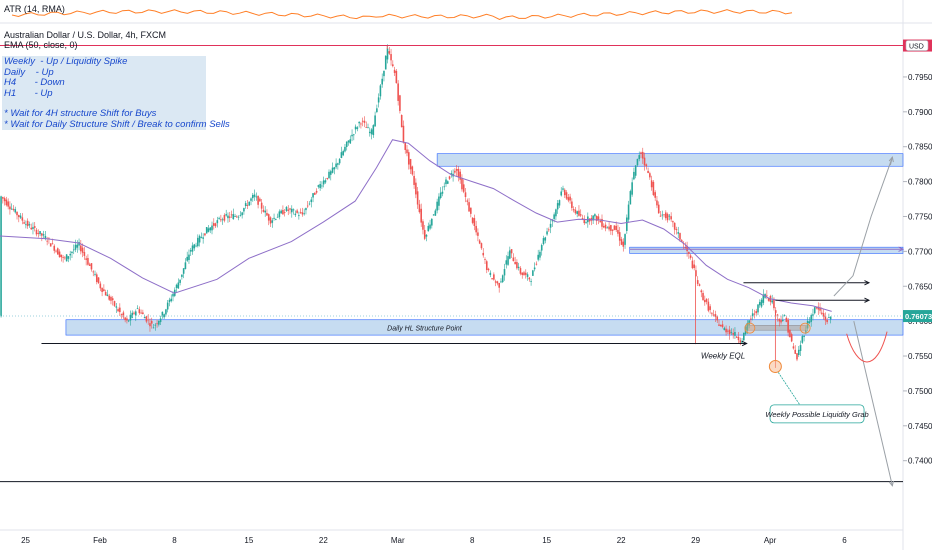 This screenshot has height=550, width=932. I want to click on projection-up-head-head, so click(891, 159).